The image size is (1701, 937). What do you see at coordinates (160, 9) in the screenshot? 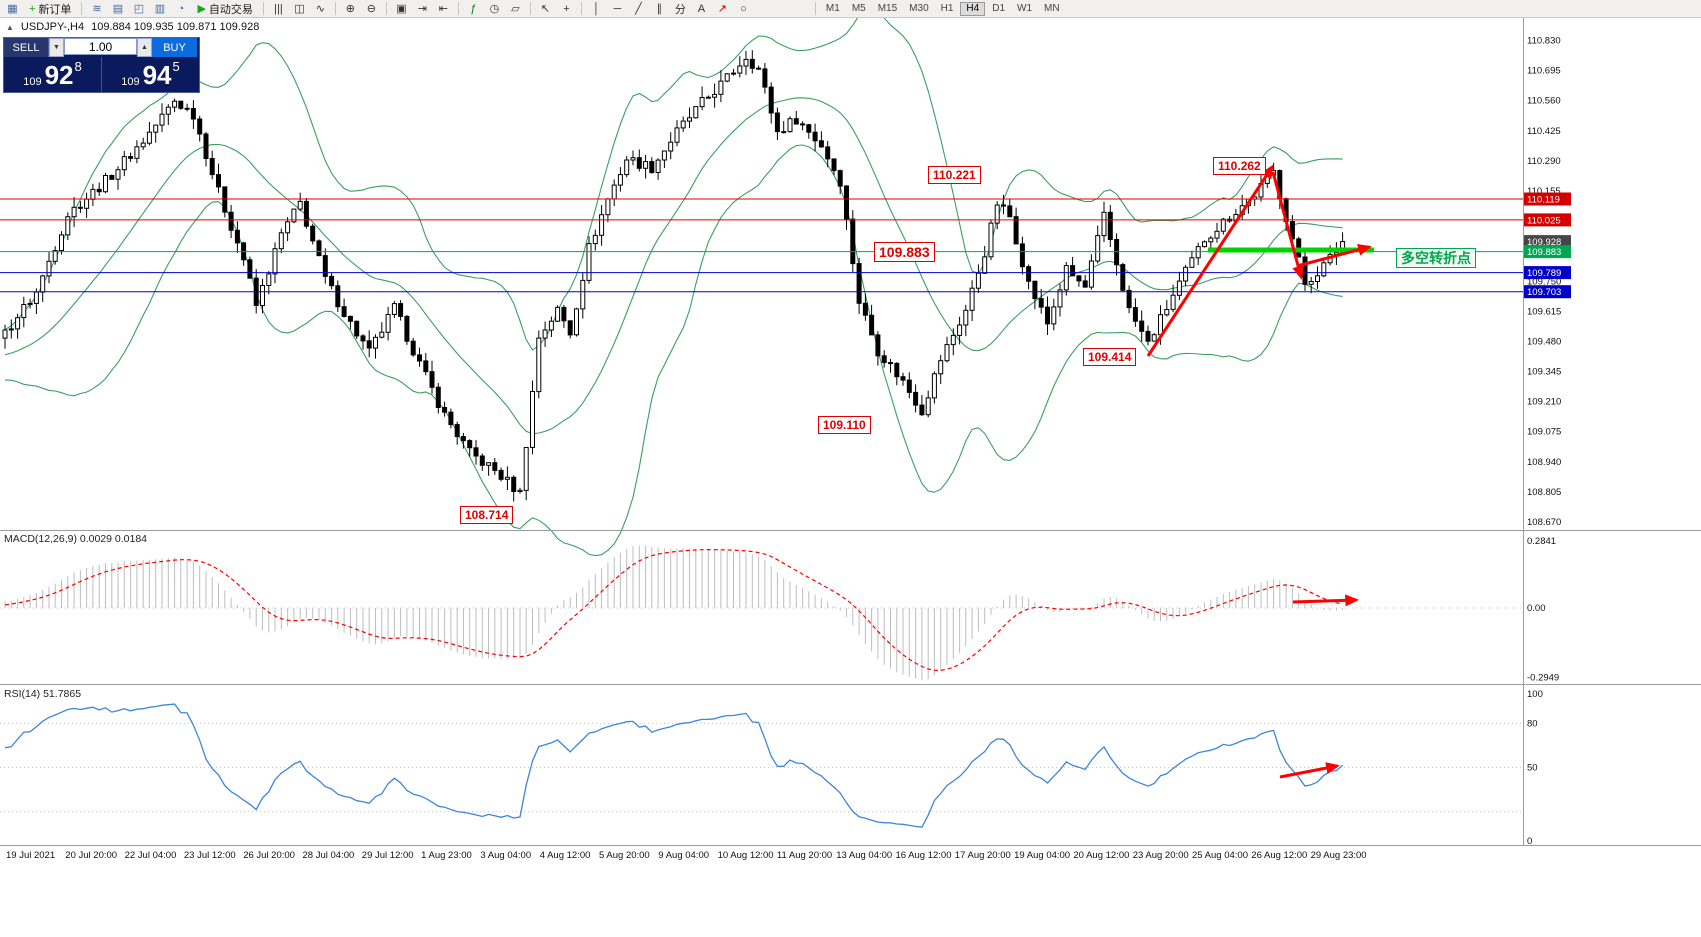
I see `terminal-icon: ▥` at bounding box center [160, 9].